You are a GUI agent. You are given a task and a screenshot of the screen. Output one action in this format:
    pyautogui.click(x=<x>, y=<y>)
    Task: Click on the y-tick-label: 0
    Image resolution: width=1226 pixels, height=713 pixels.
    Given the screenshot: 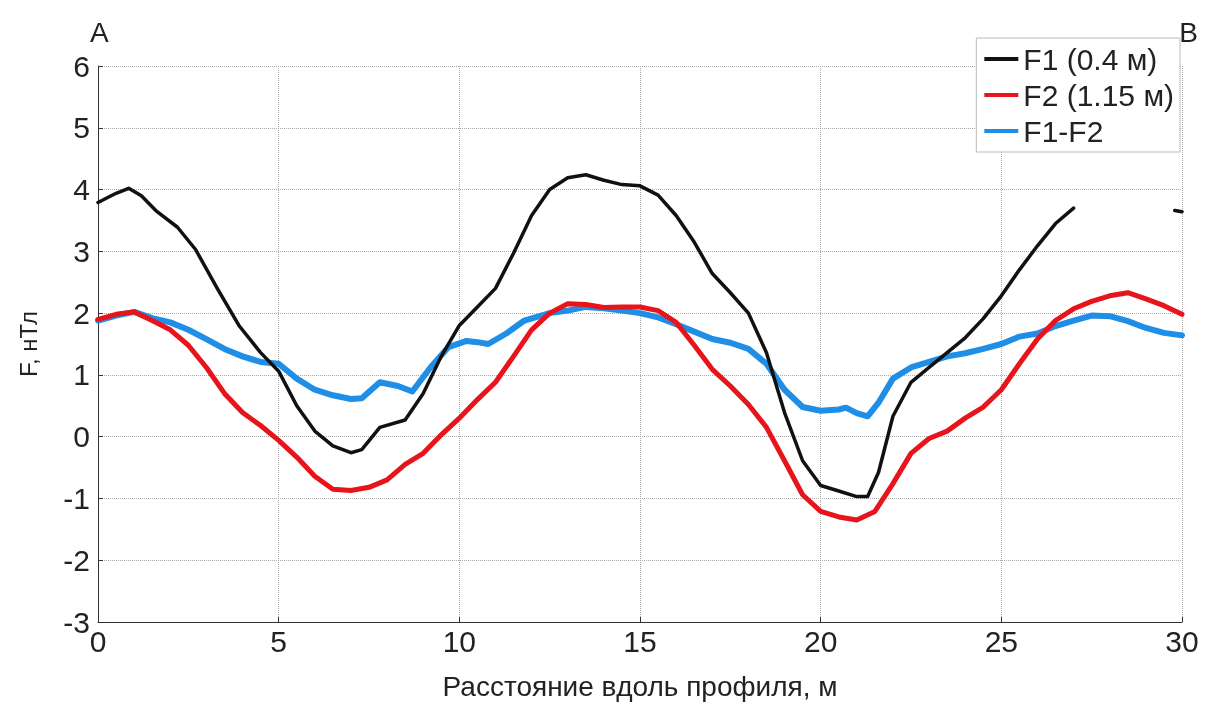 What is the action you would take?
    pyautogui.click(x=81, y=437)
    